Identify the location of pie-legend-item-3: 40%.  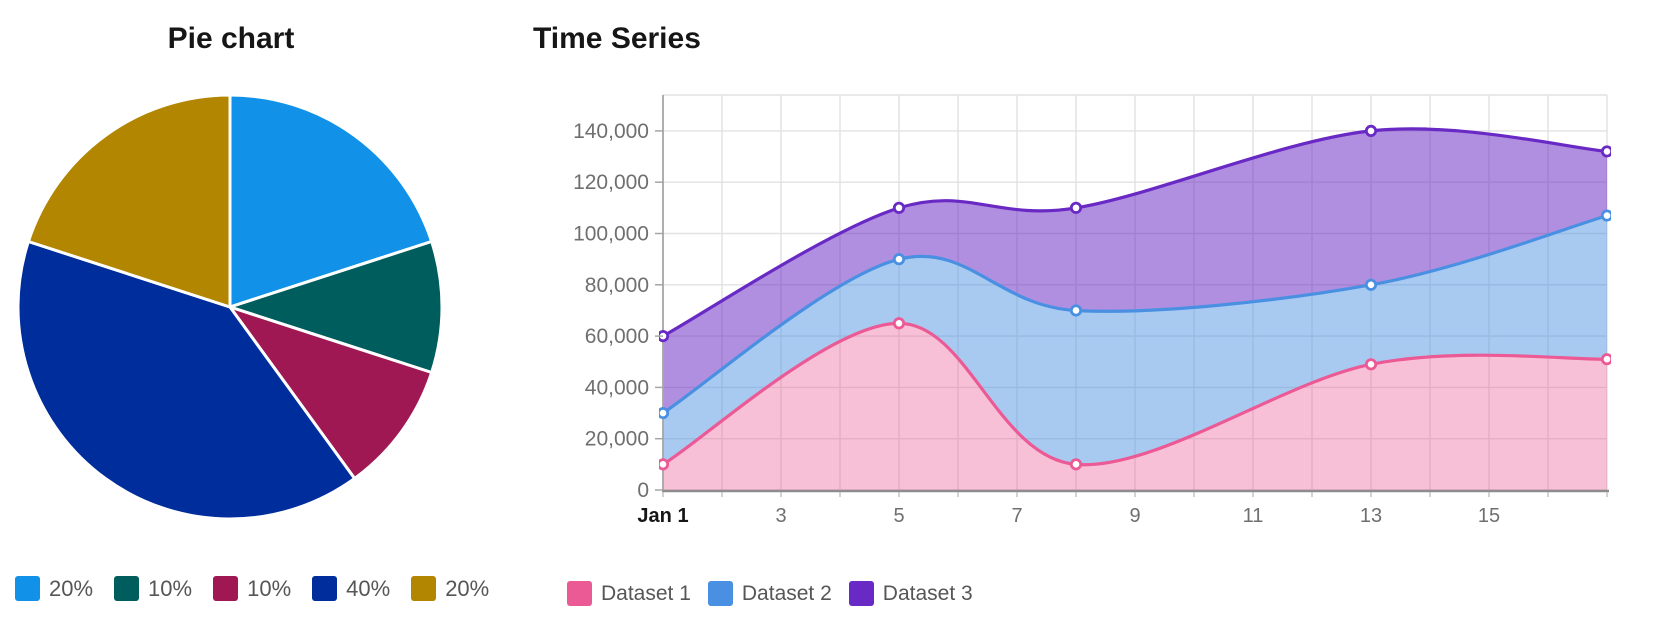
(351, 588).